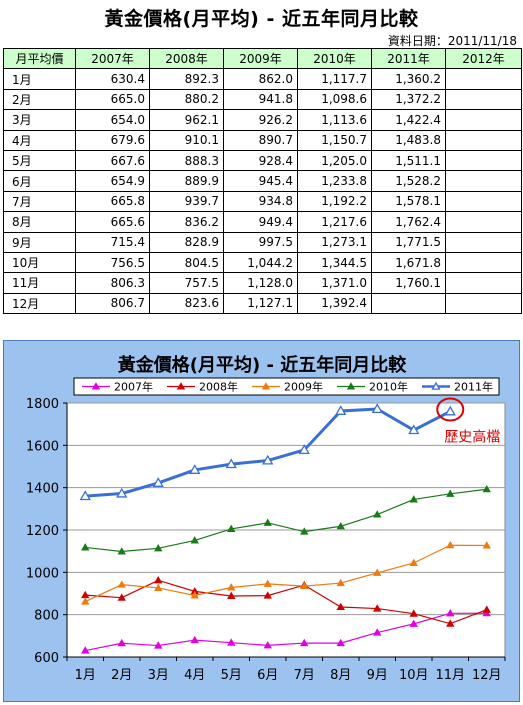 The image size is (523, 705). Describe the element at coordinates (286, 520) in the screenshot. I see `series-line-2010年` at that location.